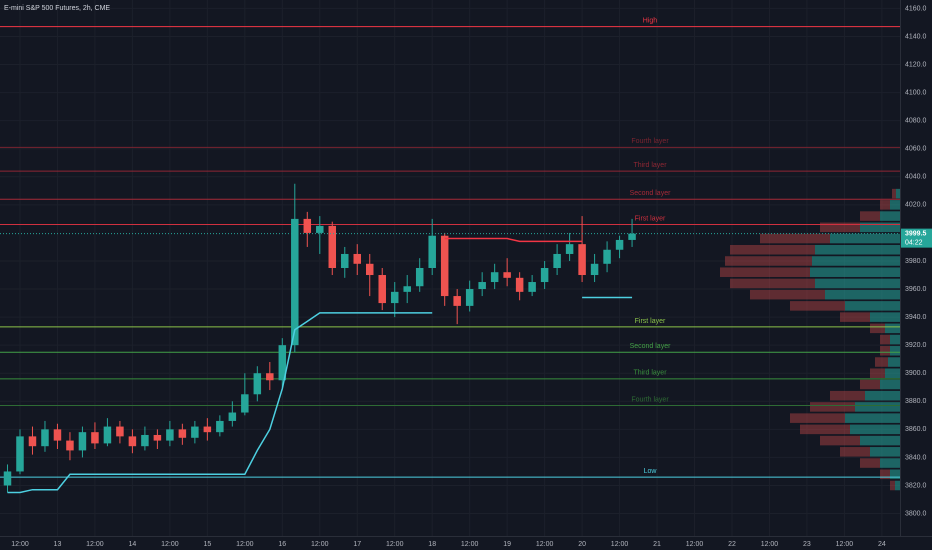  What do you see at coordinates (916, 233) in the screenshot?
I see `last-price-label: 3999.5` at bounding box center [916, 233].